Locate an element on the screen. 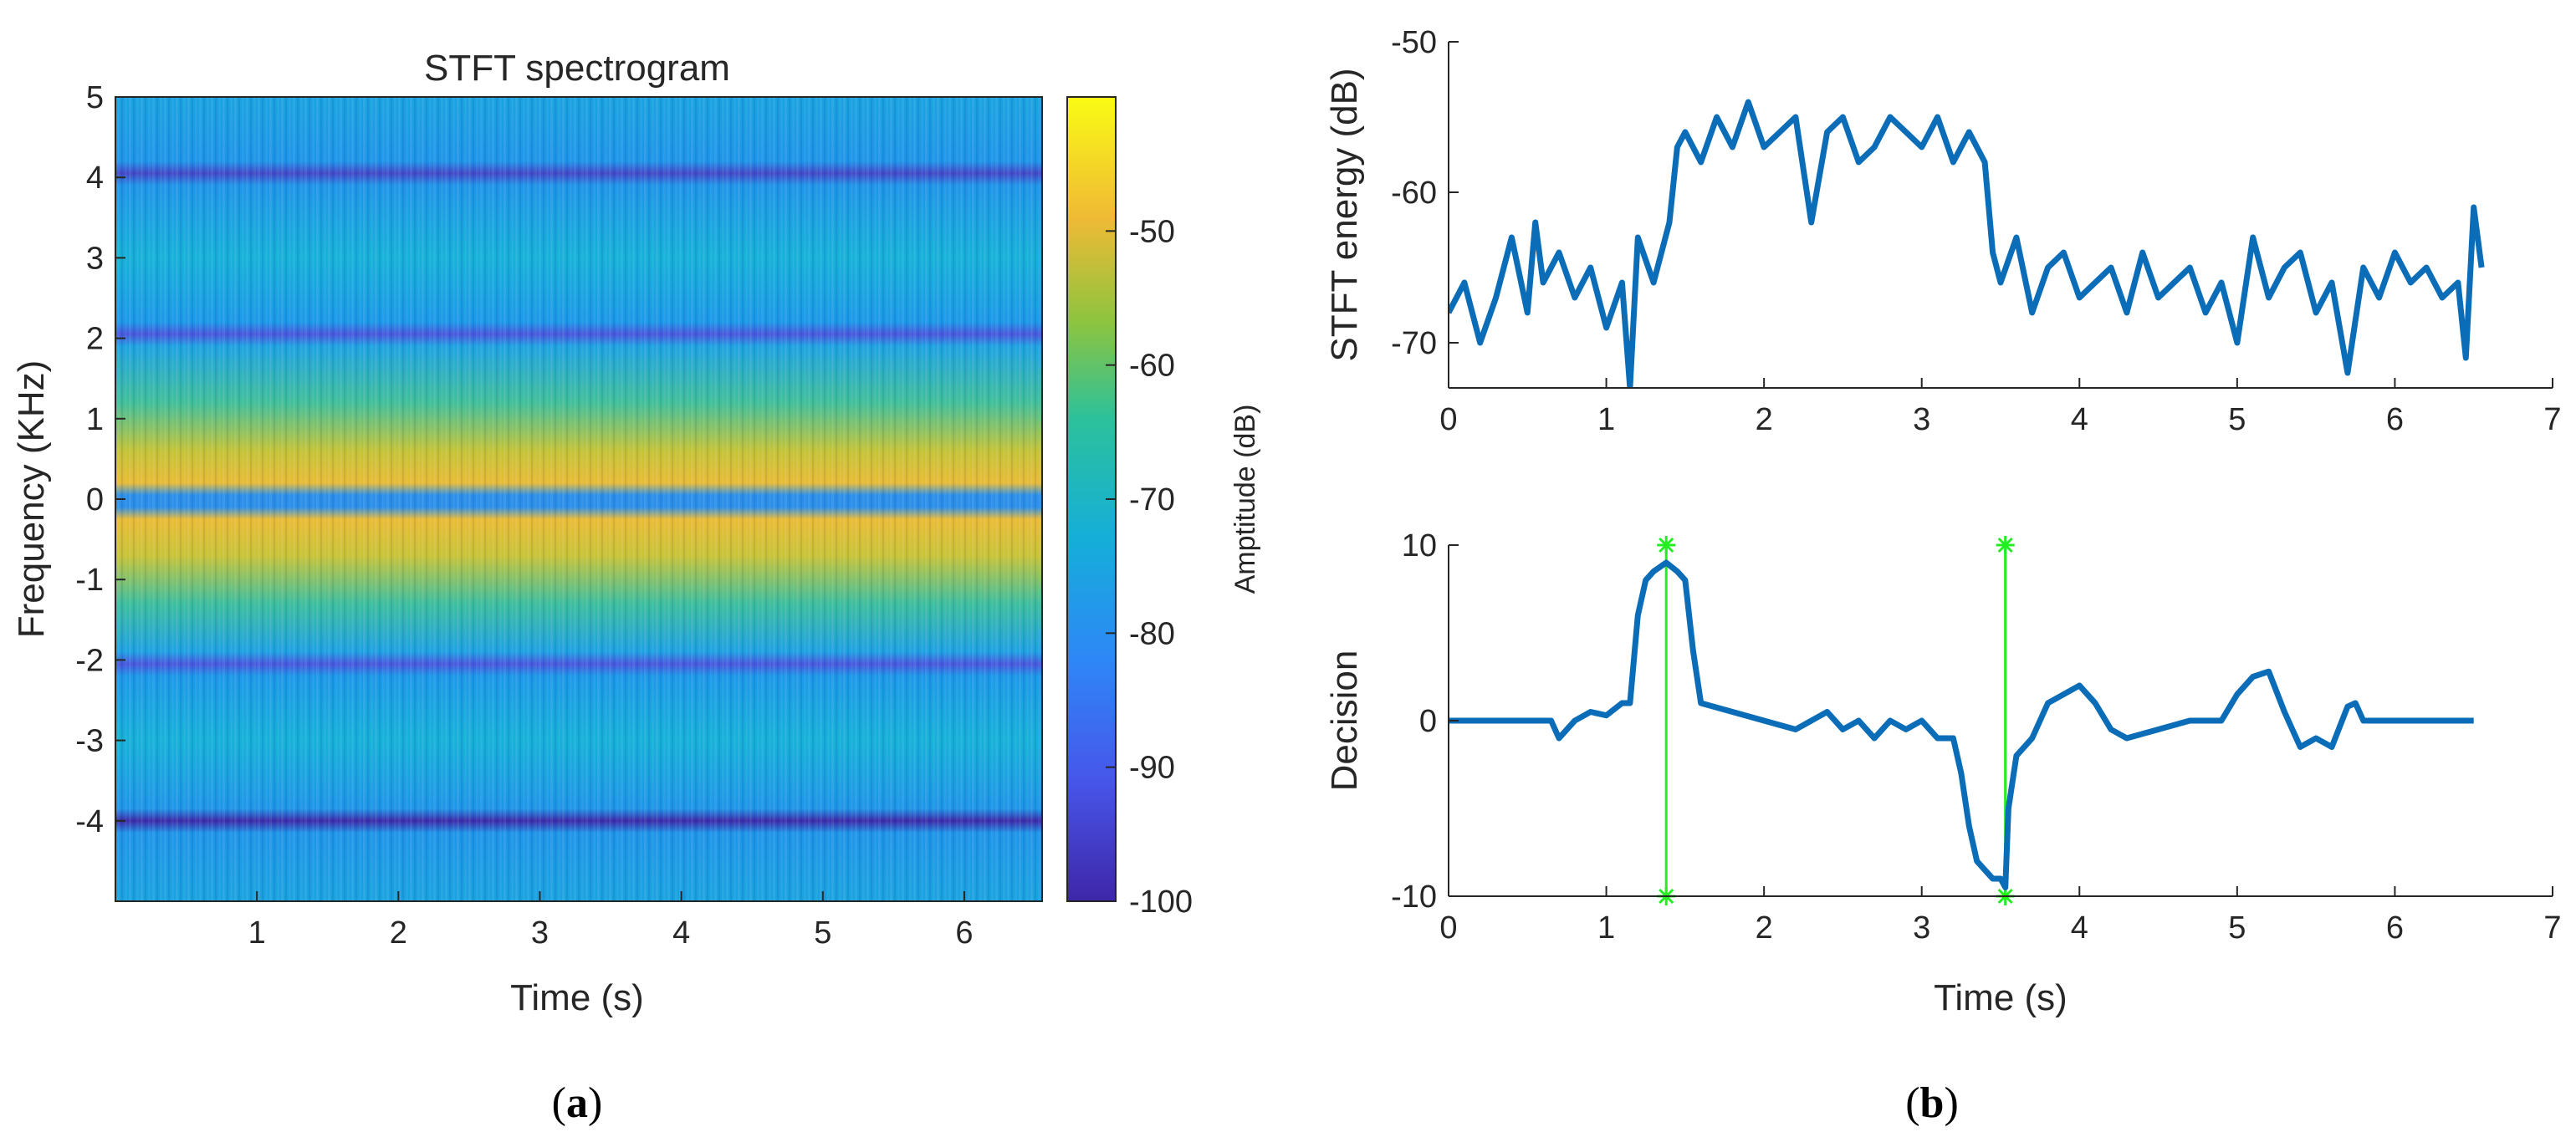  energy-x-tick-label: 4 is located at coordinates (2079, 419).